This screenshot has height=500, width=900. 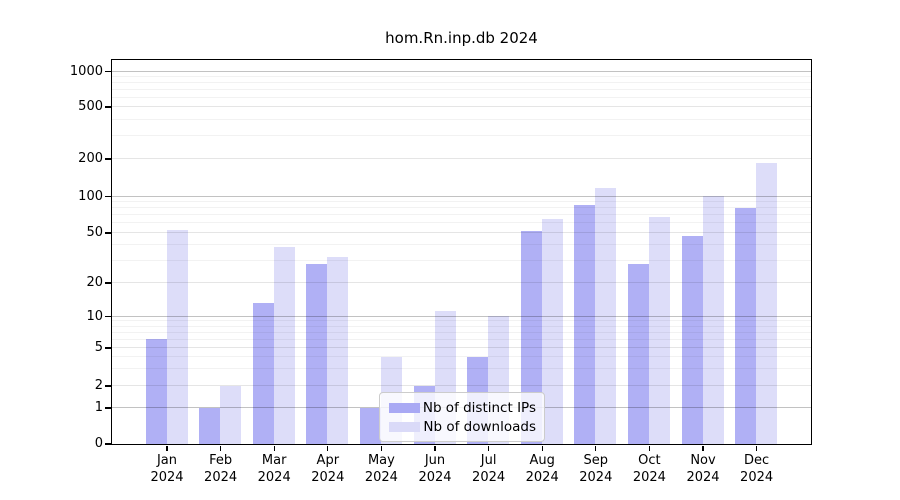 I want to click on x-tick-label: Jan 2024, so click(x=167, y=469).